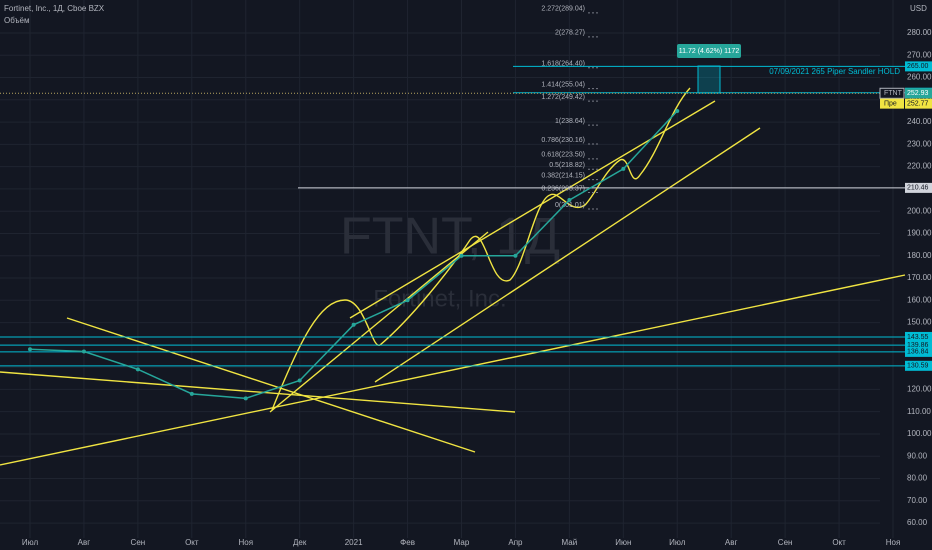  What do you see at coordinates (917, 478) in the screenshot?
I see `y-tick-label: 80.00` at bounding box center [917, 478].